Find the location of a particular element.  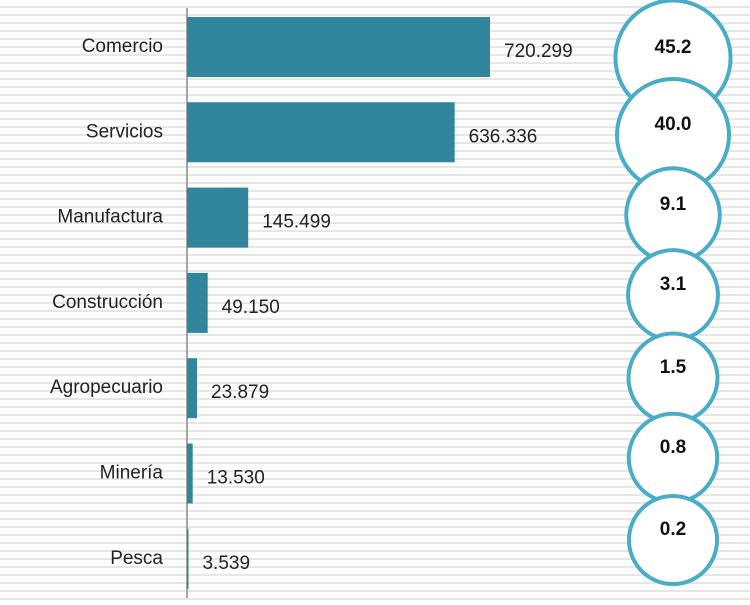

category-label: Construcción is located at coordinates (107, 302).